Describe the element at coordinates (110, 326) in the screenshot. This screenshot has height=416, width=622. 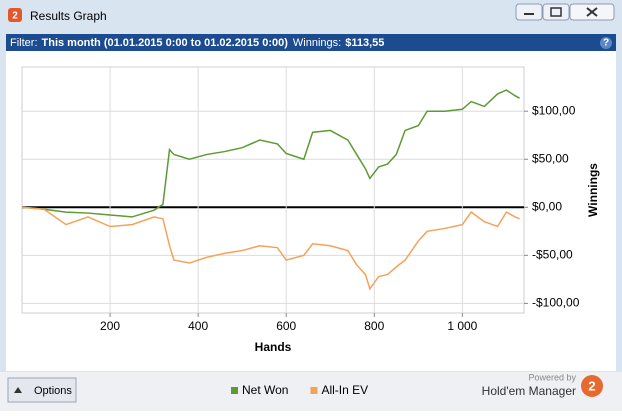
I see `x-tick-label: 200` at that location.